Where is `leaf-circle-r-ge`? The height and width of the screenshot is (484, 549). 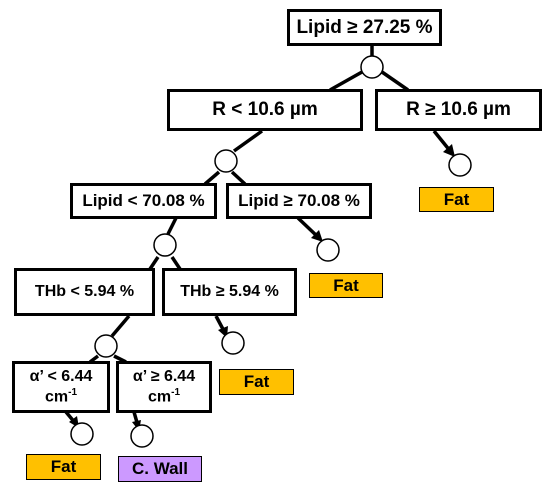 leaf-circle-r-ge is located at coordinates (460, 165).